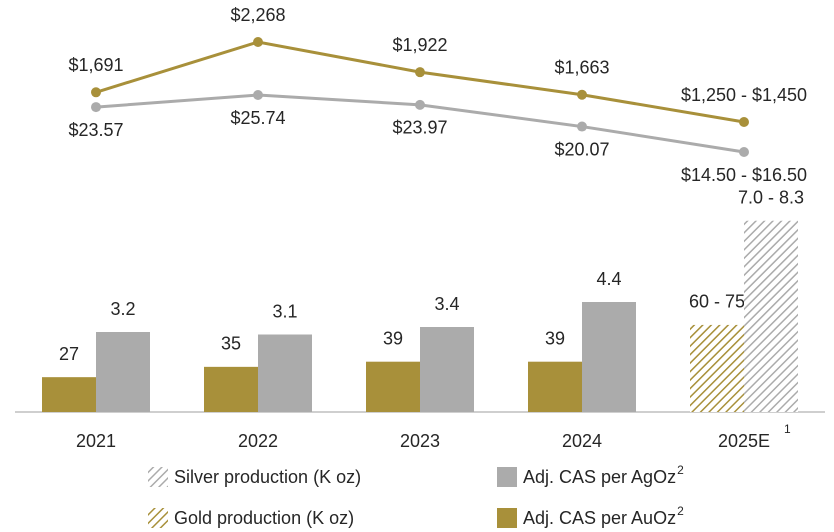 Image resolution: width=834 pixels, height=532 pixels. I want to click on data-label: 7.0 - 8.3, so click(771, 198).